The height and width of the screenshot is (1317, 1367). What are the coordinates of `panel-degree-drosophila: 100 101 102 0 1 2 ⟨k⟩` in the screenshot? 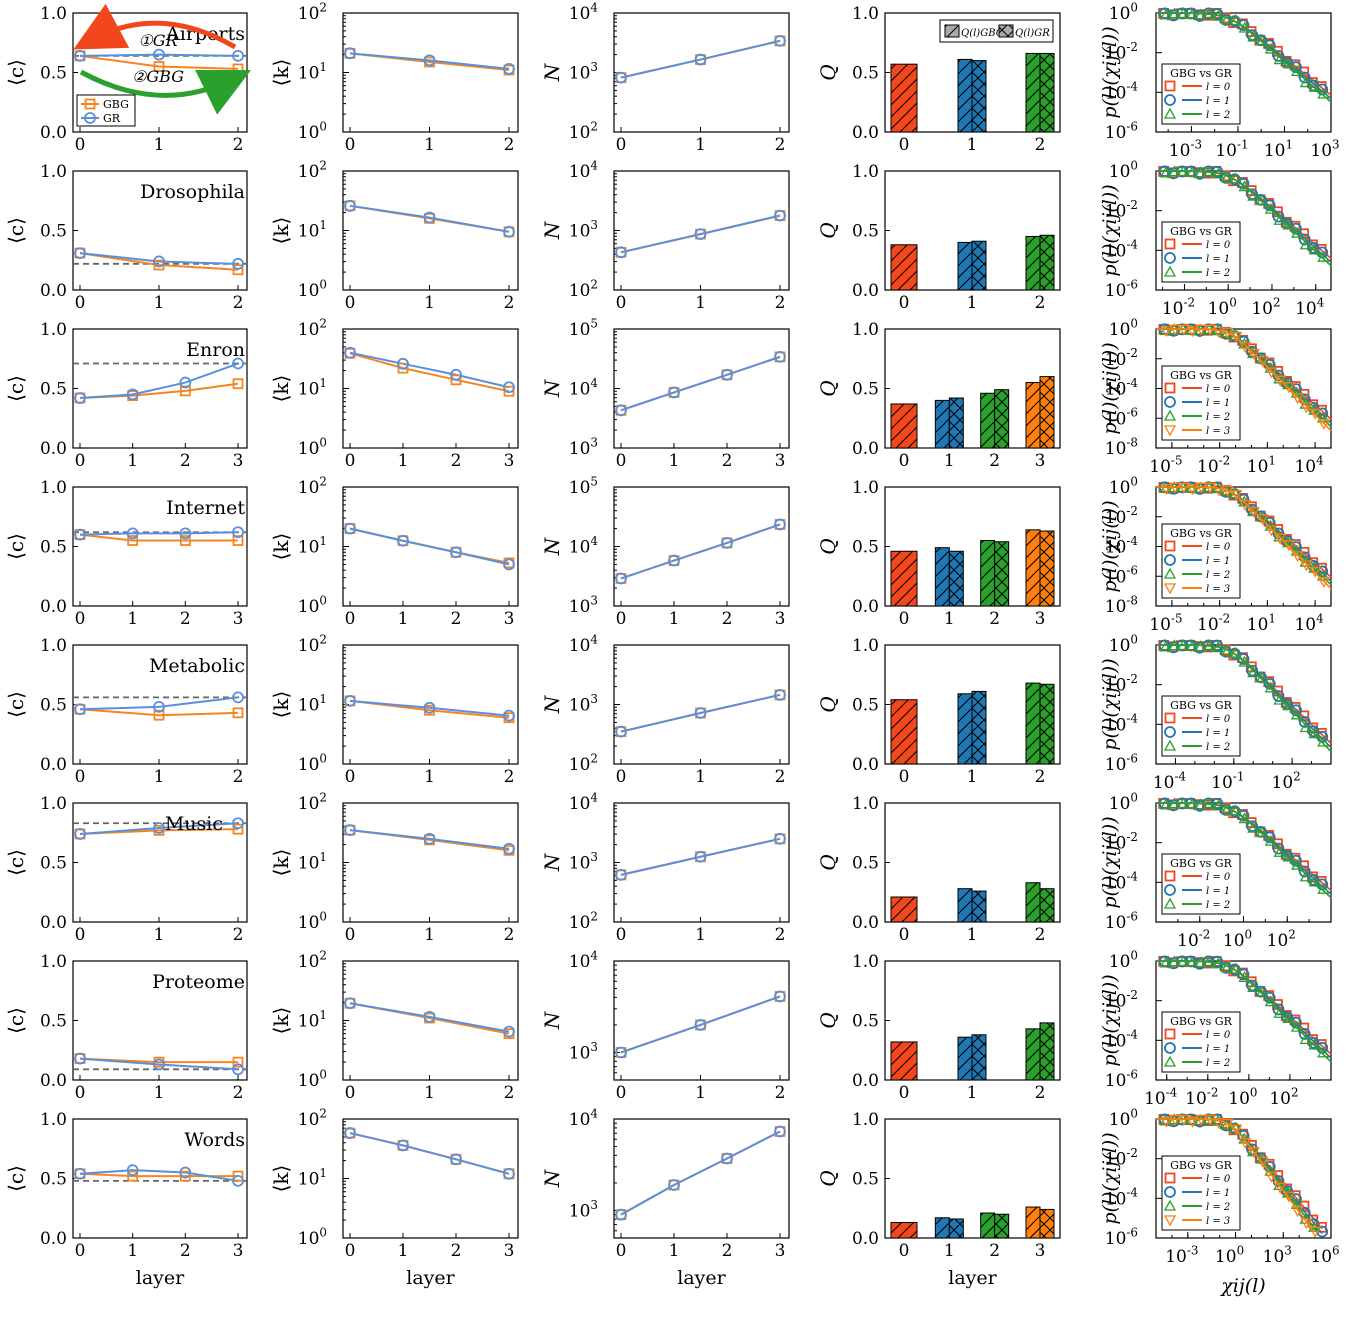 It's located at (394, 235).